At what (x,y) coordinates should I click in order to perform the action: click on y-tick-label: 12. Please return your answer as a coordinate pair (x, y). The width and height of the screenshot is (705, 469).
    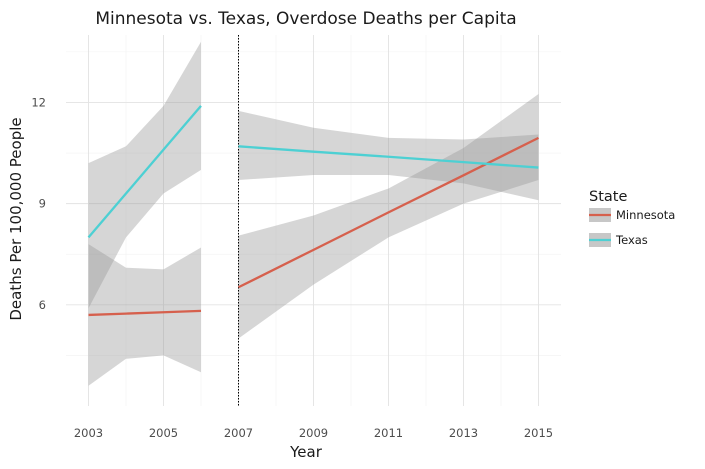
    Looking at the image, I should click on (38, 102).